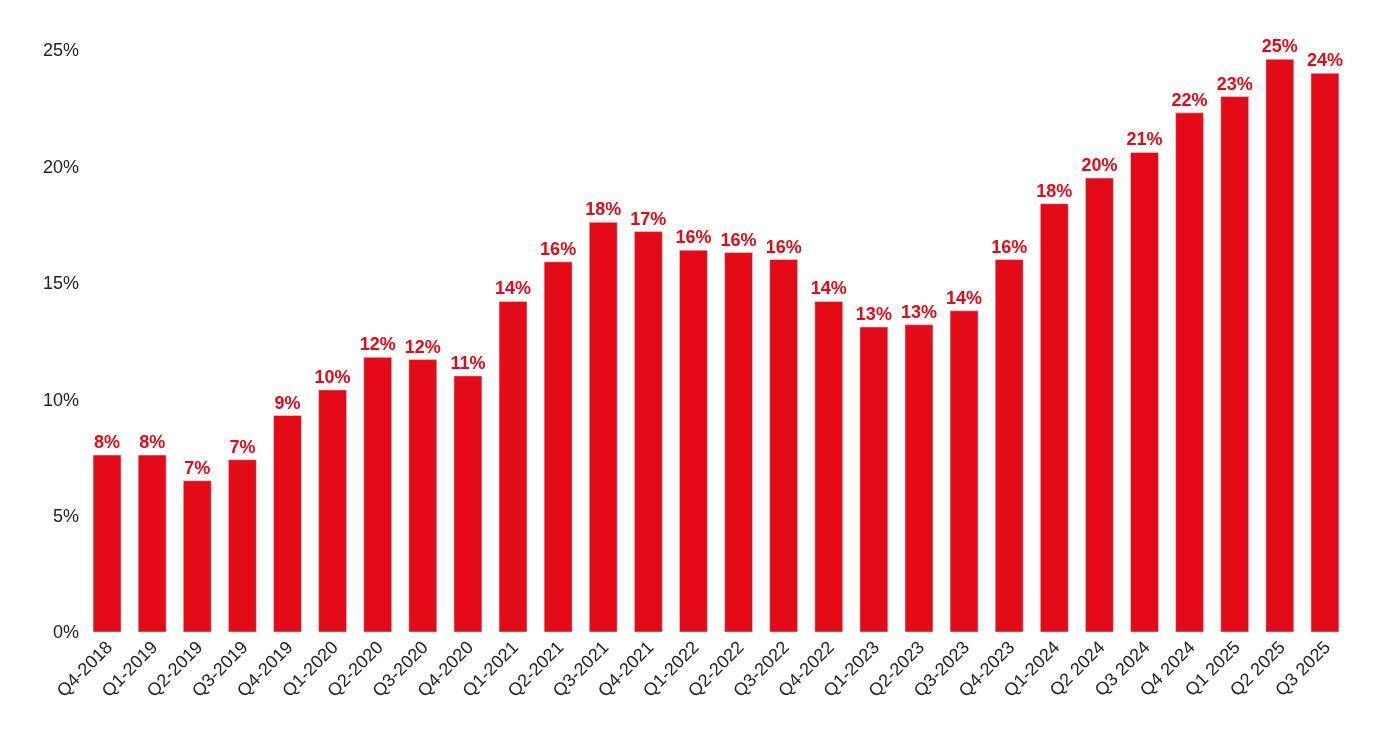  Describe the element at coordinates (287, 402) in the screenshot. I see `data-label: 9%` at that location.